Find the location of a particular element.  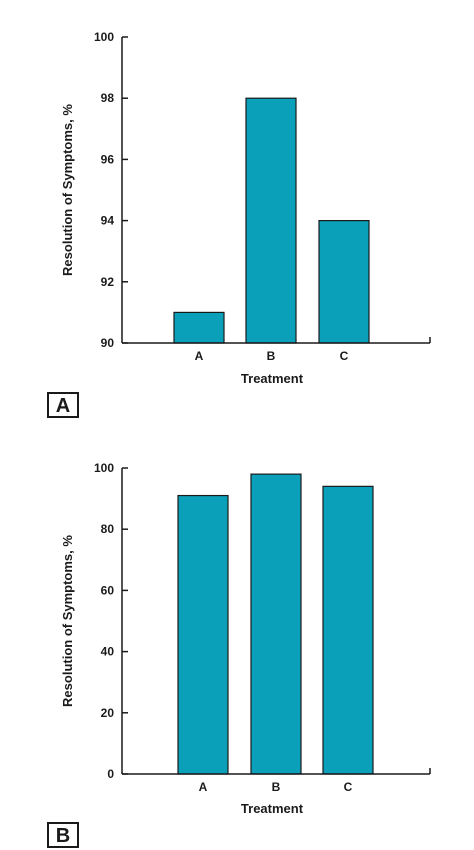

y-tick-label: 40 is located at coordinates (108, 652).